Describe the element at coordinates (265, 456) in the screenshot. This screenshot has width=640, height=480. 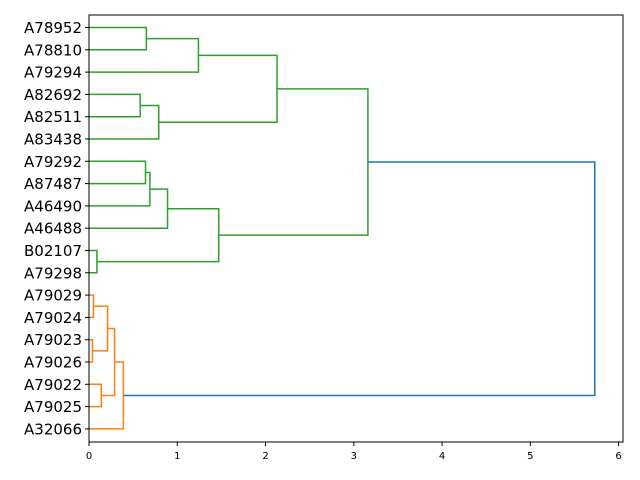
I see `x-tick-label: 2` at that location.